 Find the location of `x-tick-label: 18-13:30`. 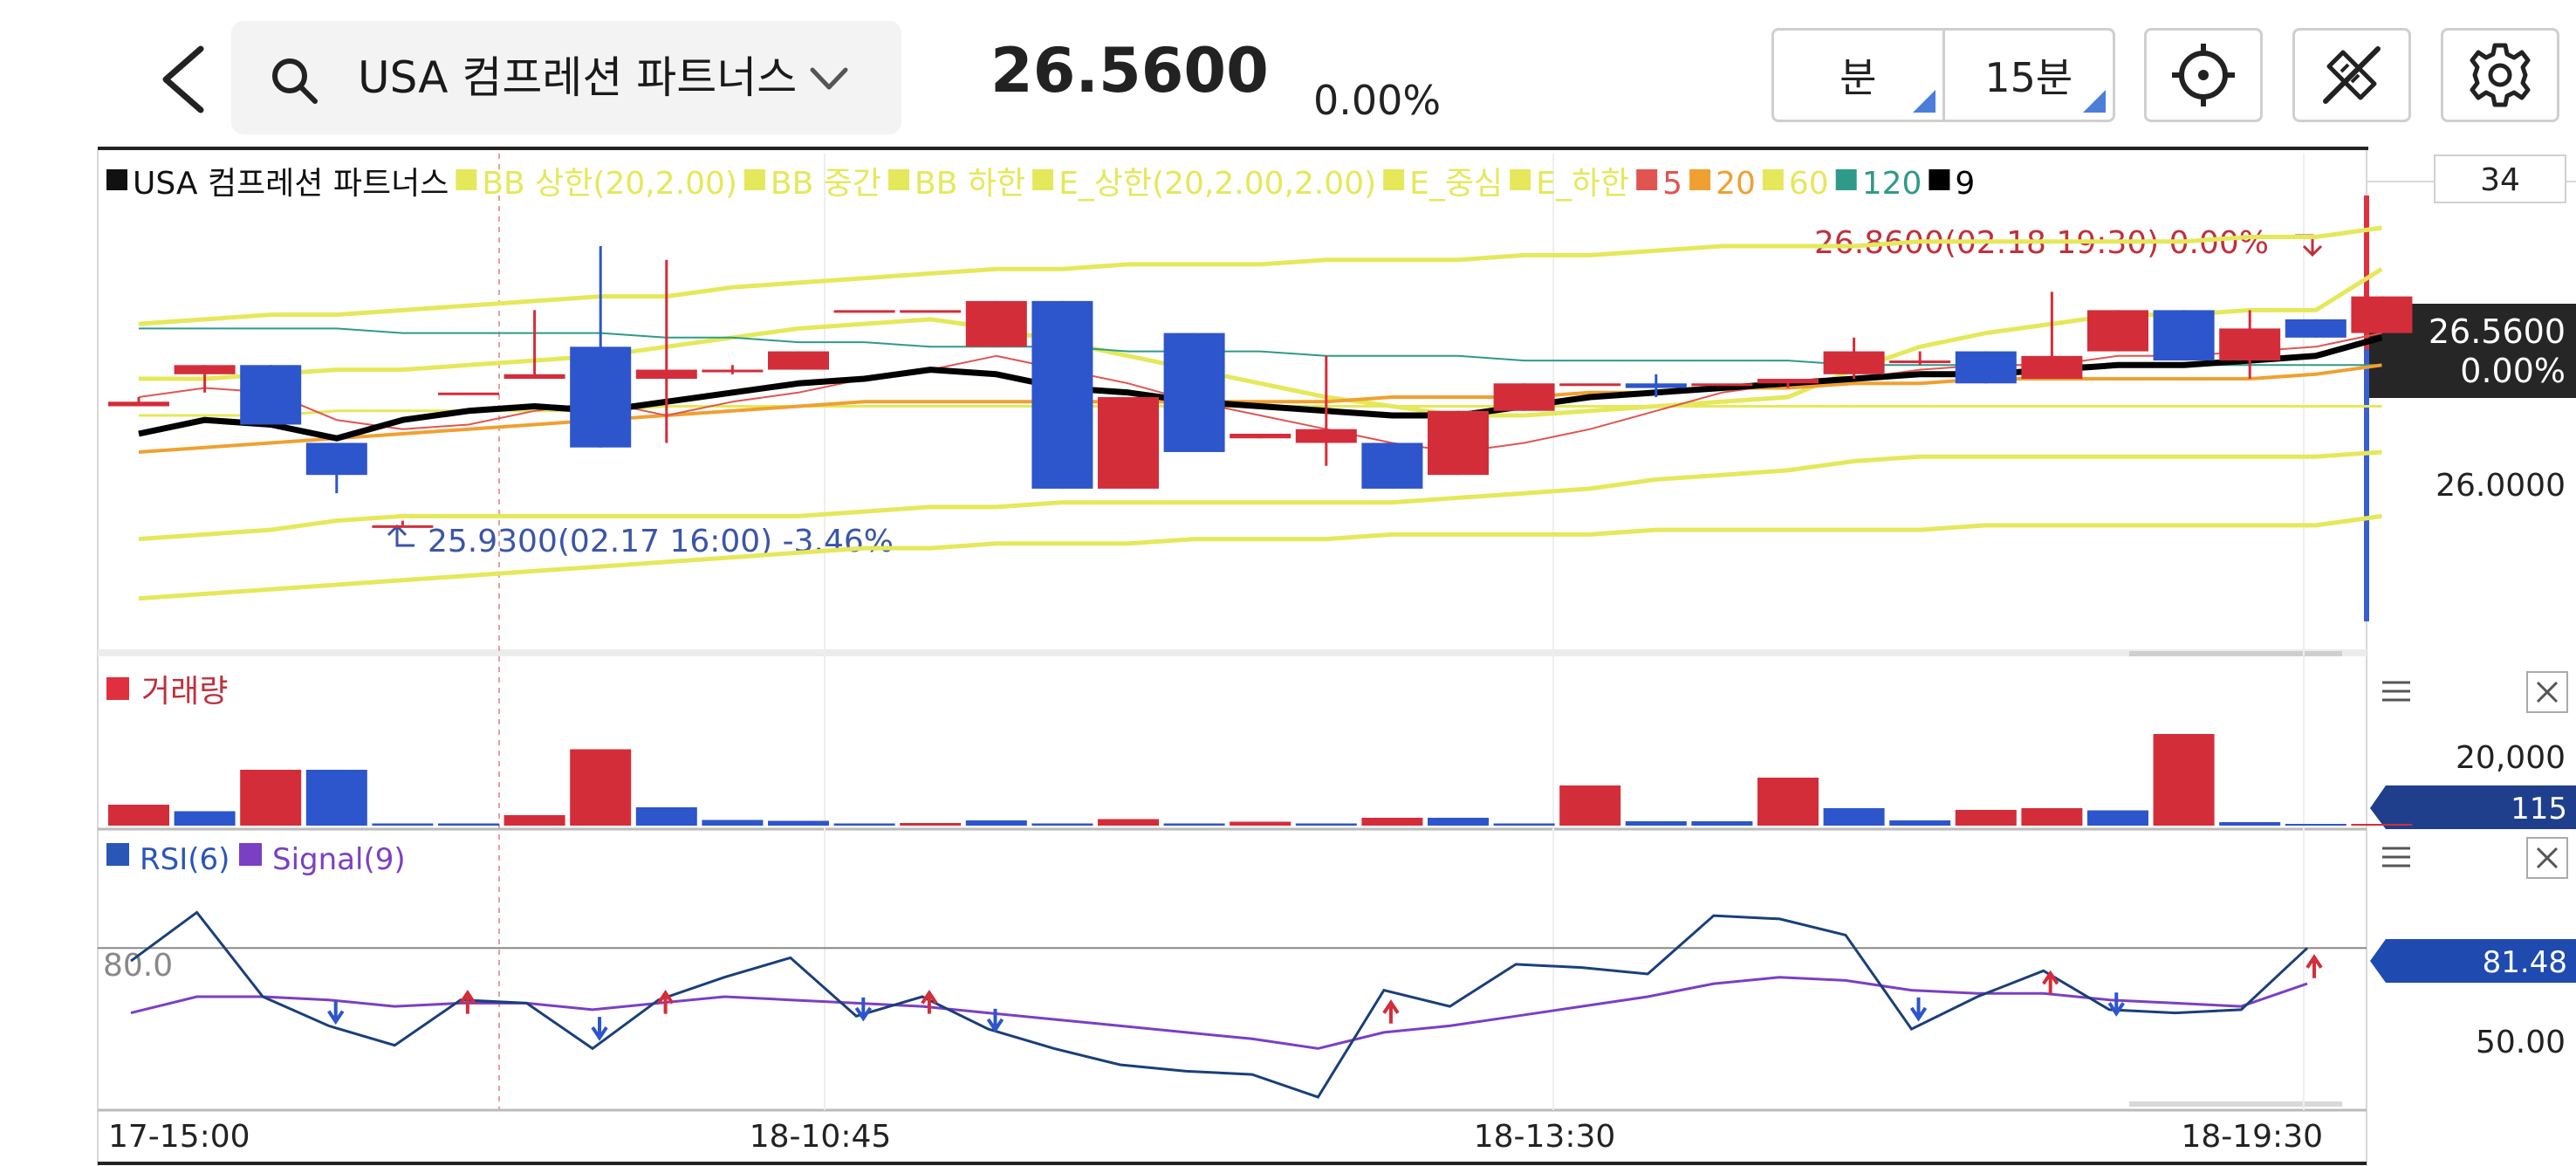

x-tick-label: 18-13:30 is located at coordinates (1545, 1137).